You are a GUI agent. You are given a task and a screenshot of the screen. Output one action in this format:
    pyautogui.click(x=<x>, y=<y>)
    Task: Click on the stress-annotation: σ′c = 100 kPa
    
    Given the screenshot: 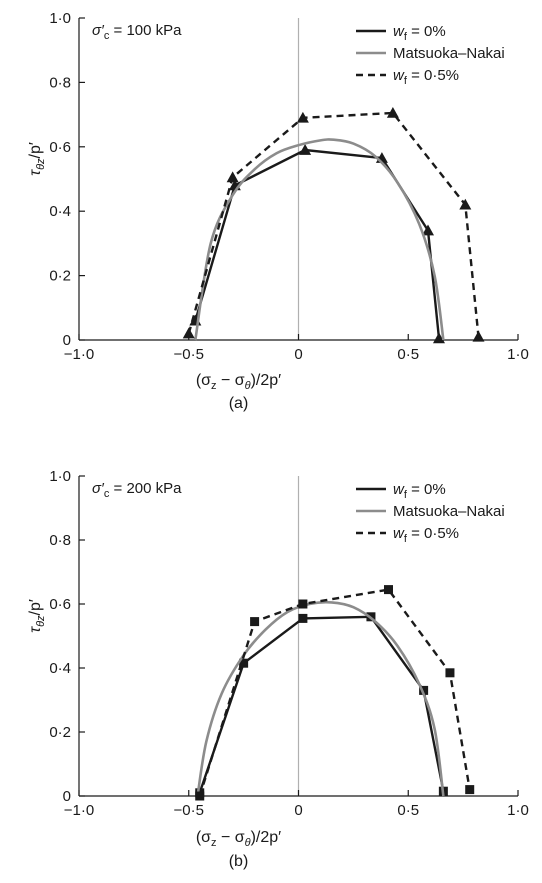 What is the action you would take?
    pyautogui.click(x=137, y=32)
    